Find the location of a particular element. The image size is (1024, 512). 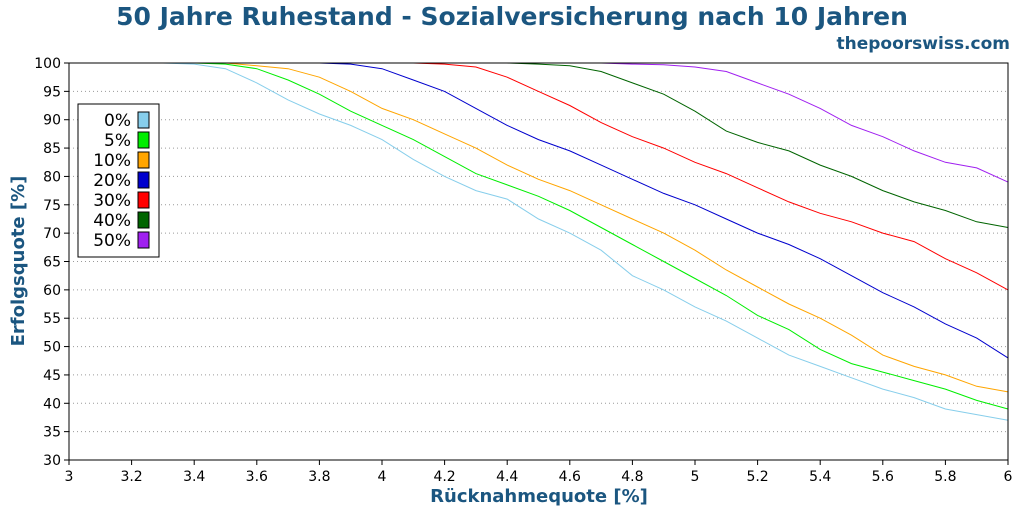

y-tick-label: 50 is located at coordinates (52, 348).